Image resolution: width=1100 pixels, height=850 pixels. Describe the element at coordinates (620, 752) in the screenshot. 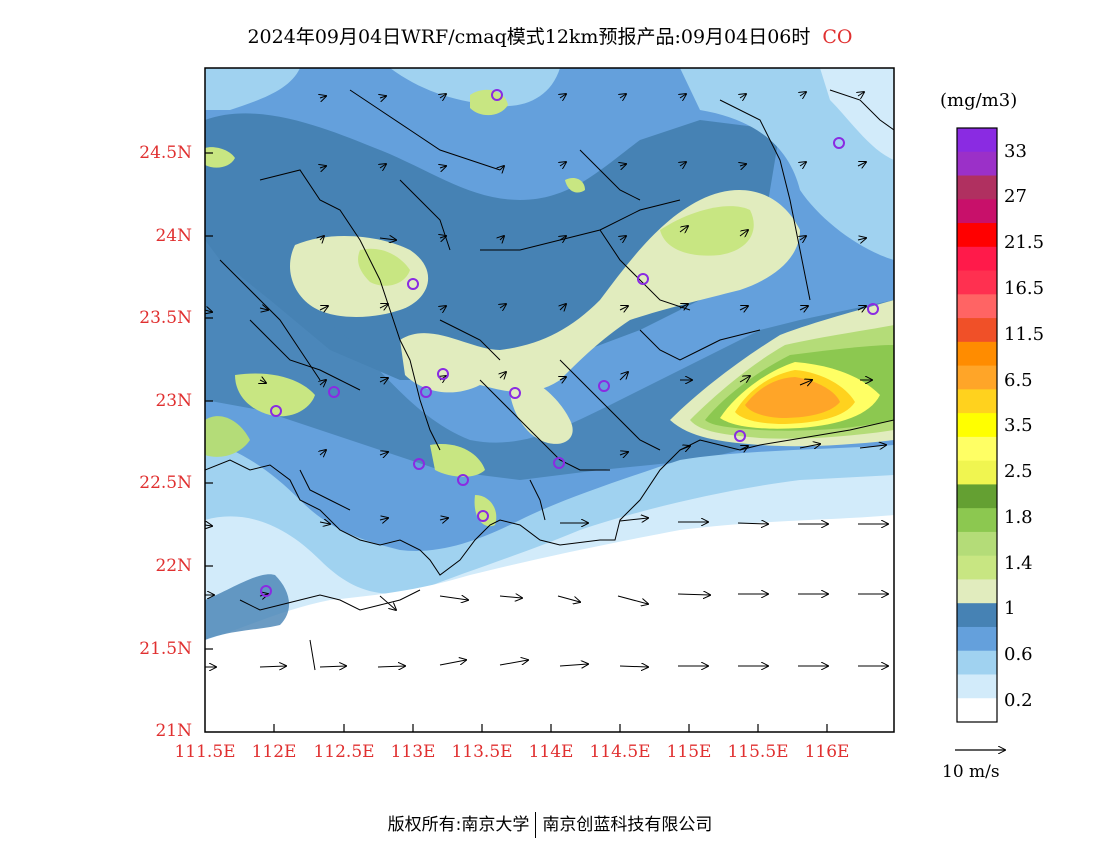

I see `lon-tick-label: 114.5E` at that location.